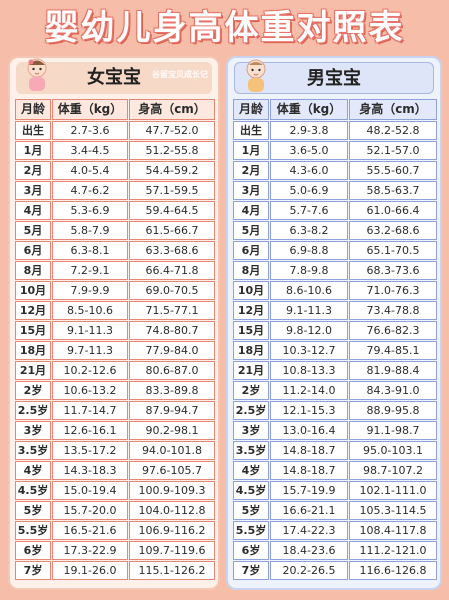 Image resolution: width=449 pixels, height=600 pixels. I want to click on table-row: 15月 9.8-12.0 76.6-82.3, so click(335, 330).